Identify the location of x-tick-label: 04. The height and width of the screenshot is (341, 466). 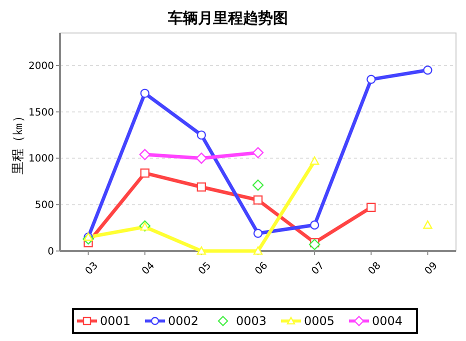
(148, 269).